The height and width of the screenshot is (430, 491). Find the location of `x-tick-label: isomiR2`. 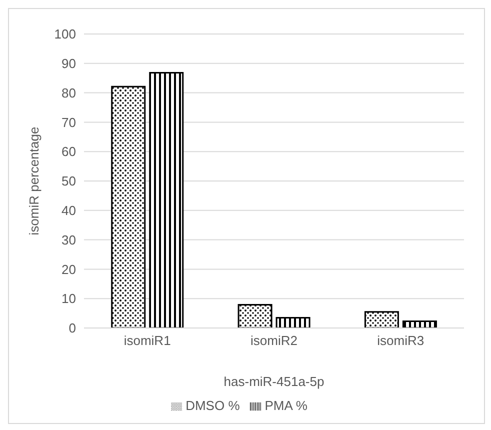

x-tick-label: isomiR2 is located at coordinates (274, 340).